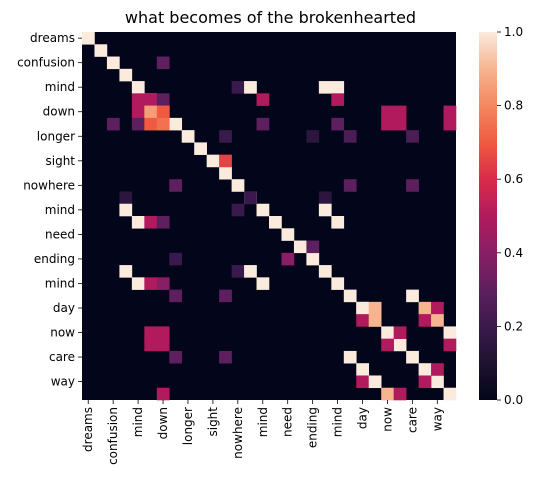 The width and height of the screenshot is (539, 492). I want to click on y-tick-label: sight, so click(60, 161).